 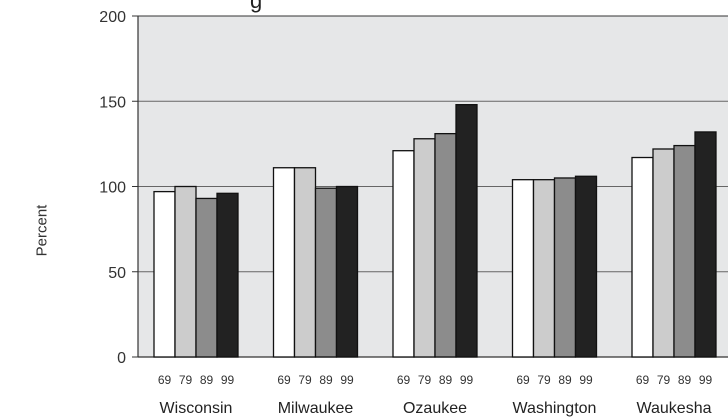 What do you see at coordinates (112, 188) in the screenshot?
I see `y-tick-label: 100` at bounding box center [112, 188].